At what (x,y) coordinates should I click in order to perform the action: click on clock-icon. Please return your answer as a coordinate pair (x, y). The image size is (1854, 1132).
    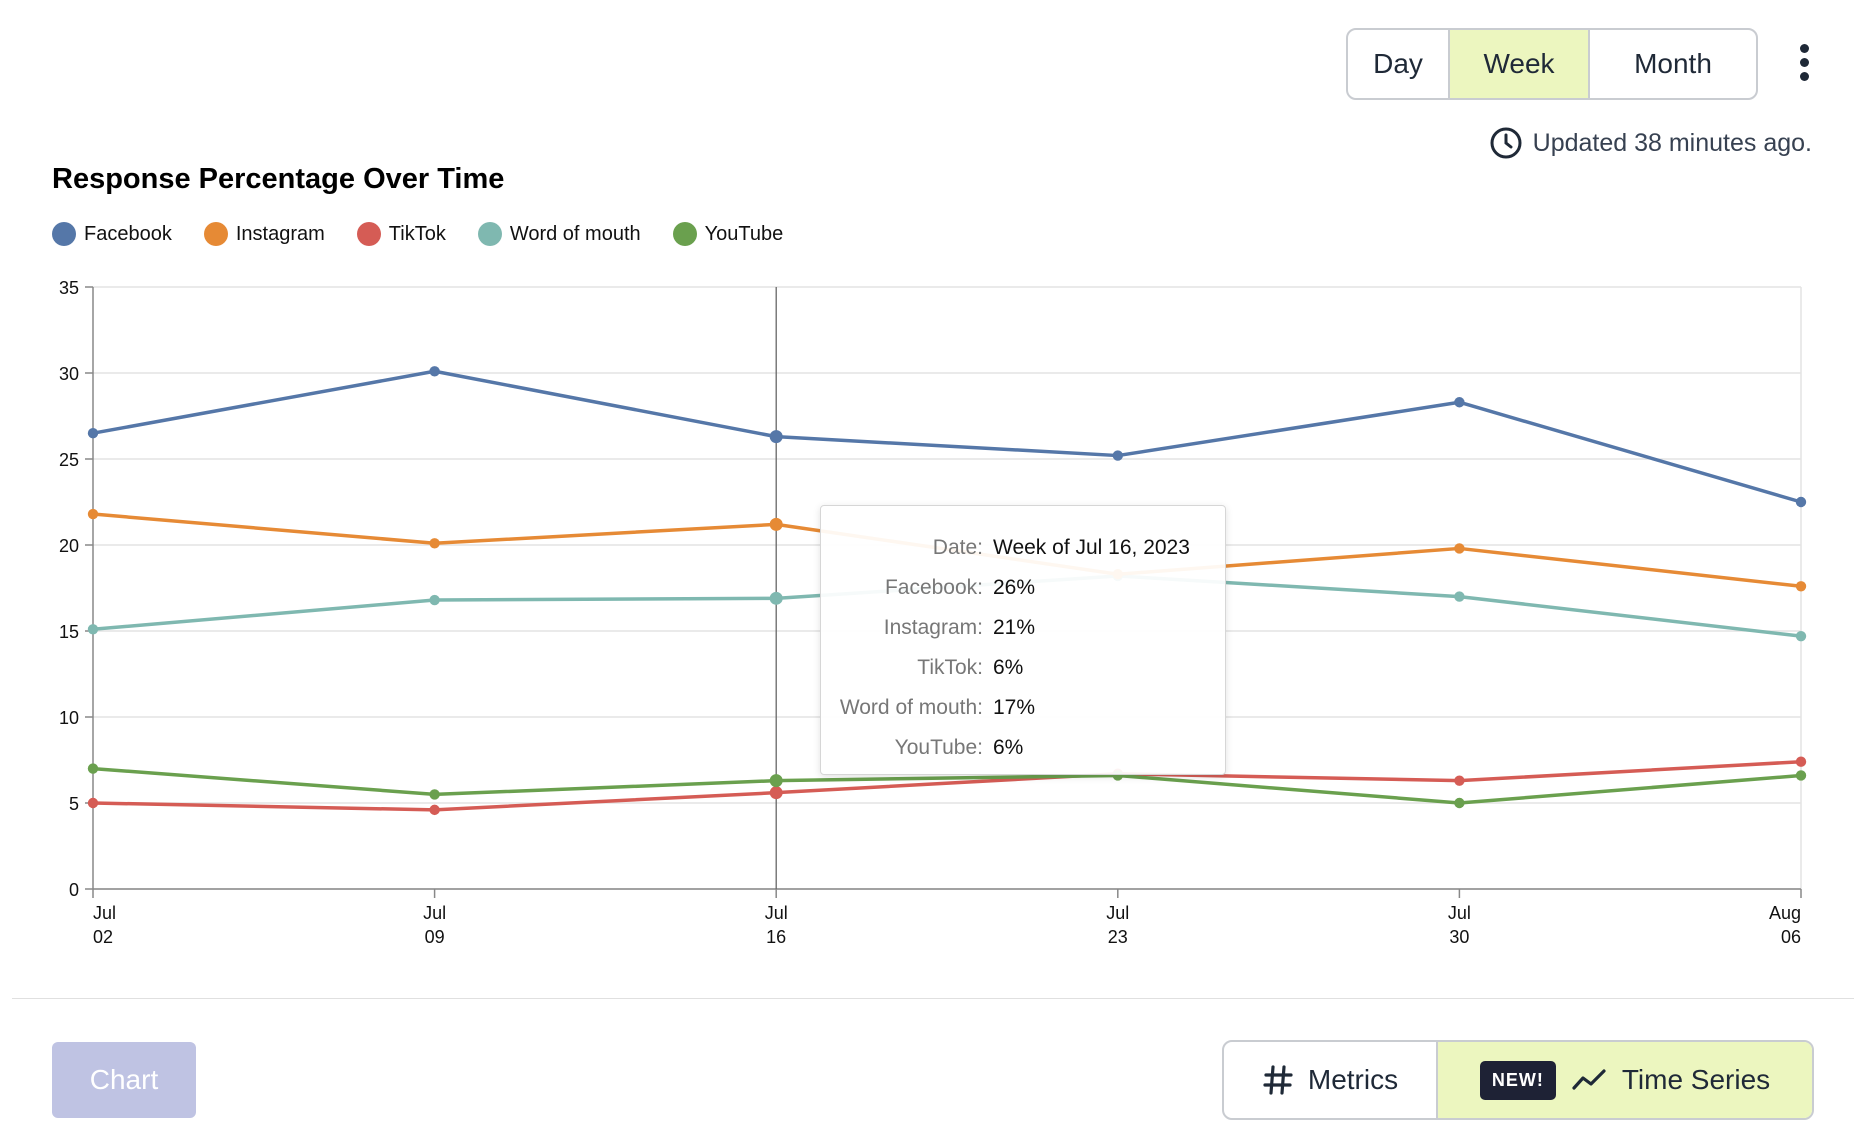
    Looking at the image, I should click on (1506, 143).